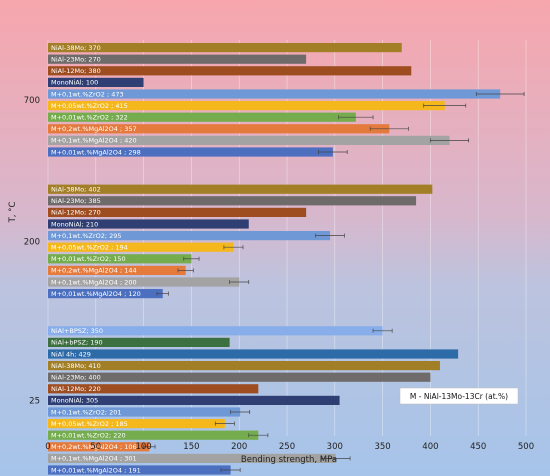 The image size is (550, 476). What do you see at coordinates (335, 447) in the screenshot?
I see `x-tick-label-300: 300` at bounding box center [335, 447].